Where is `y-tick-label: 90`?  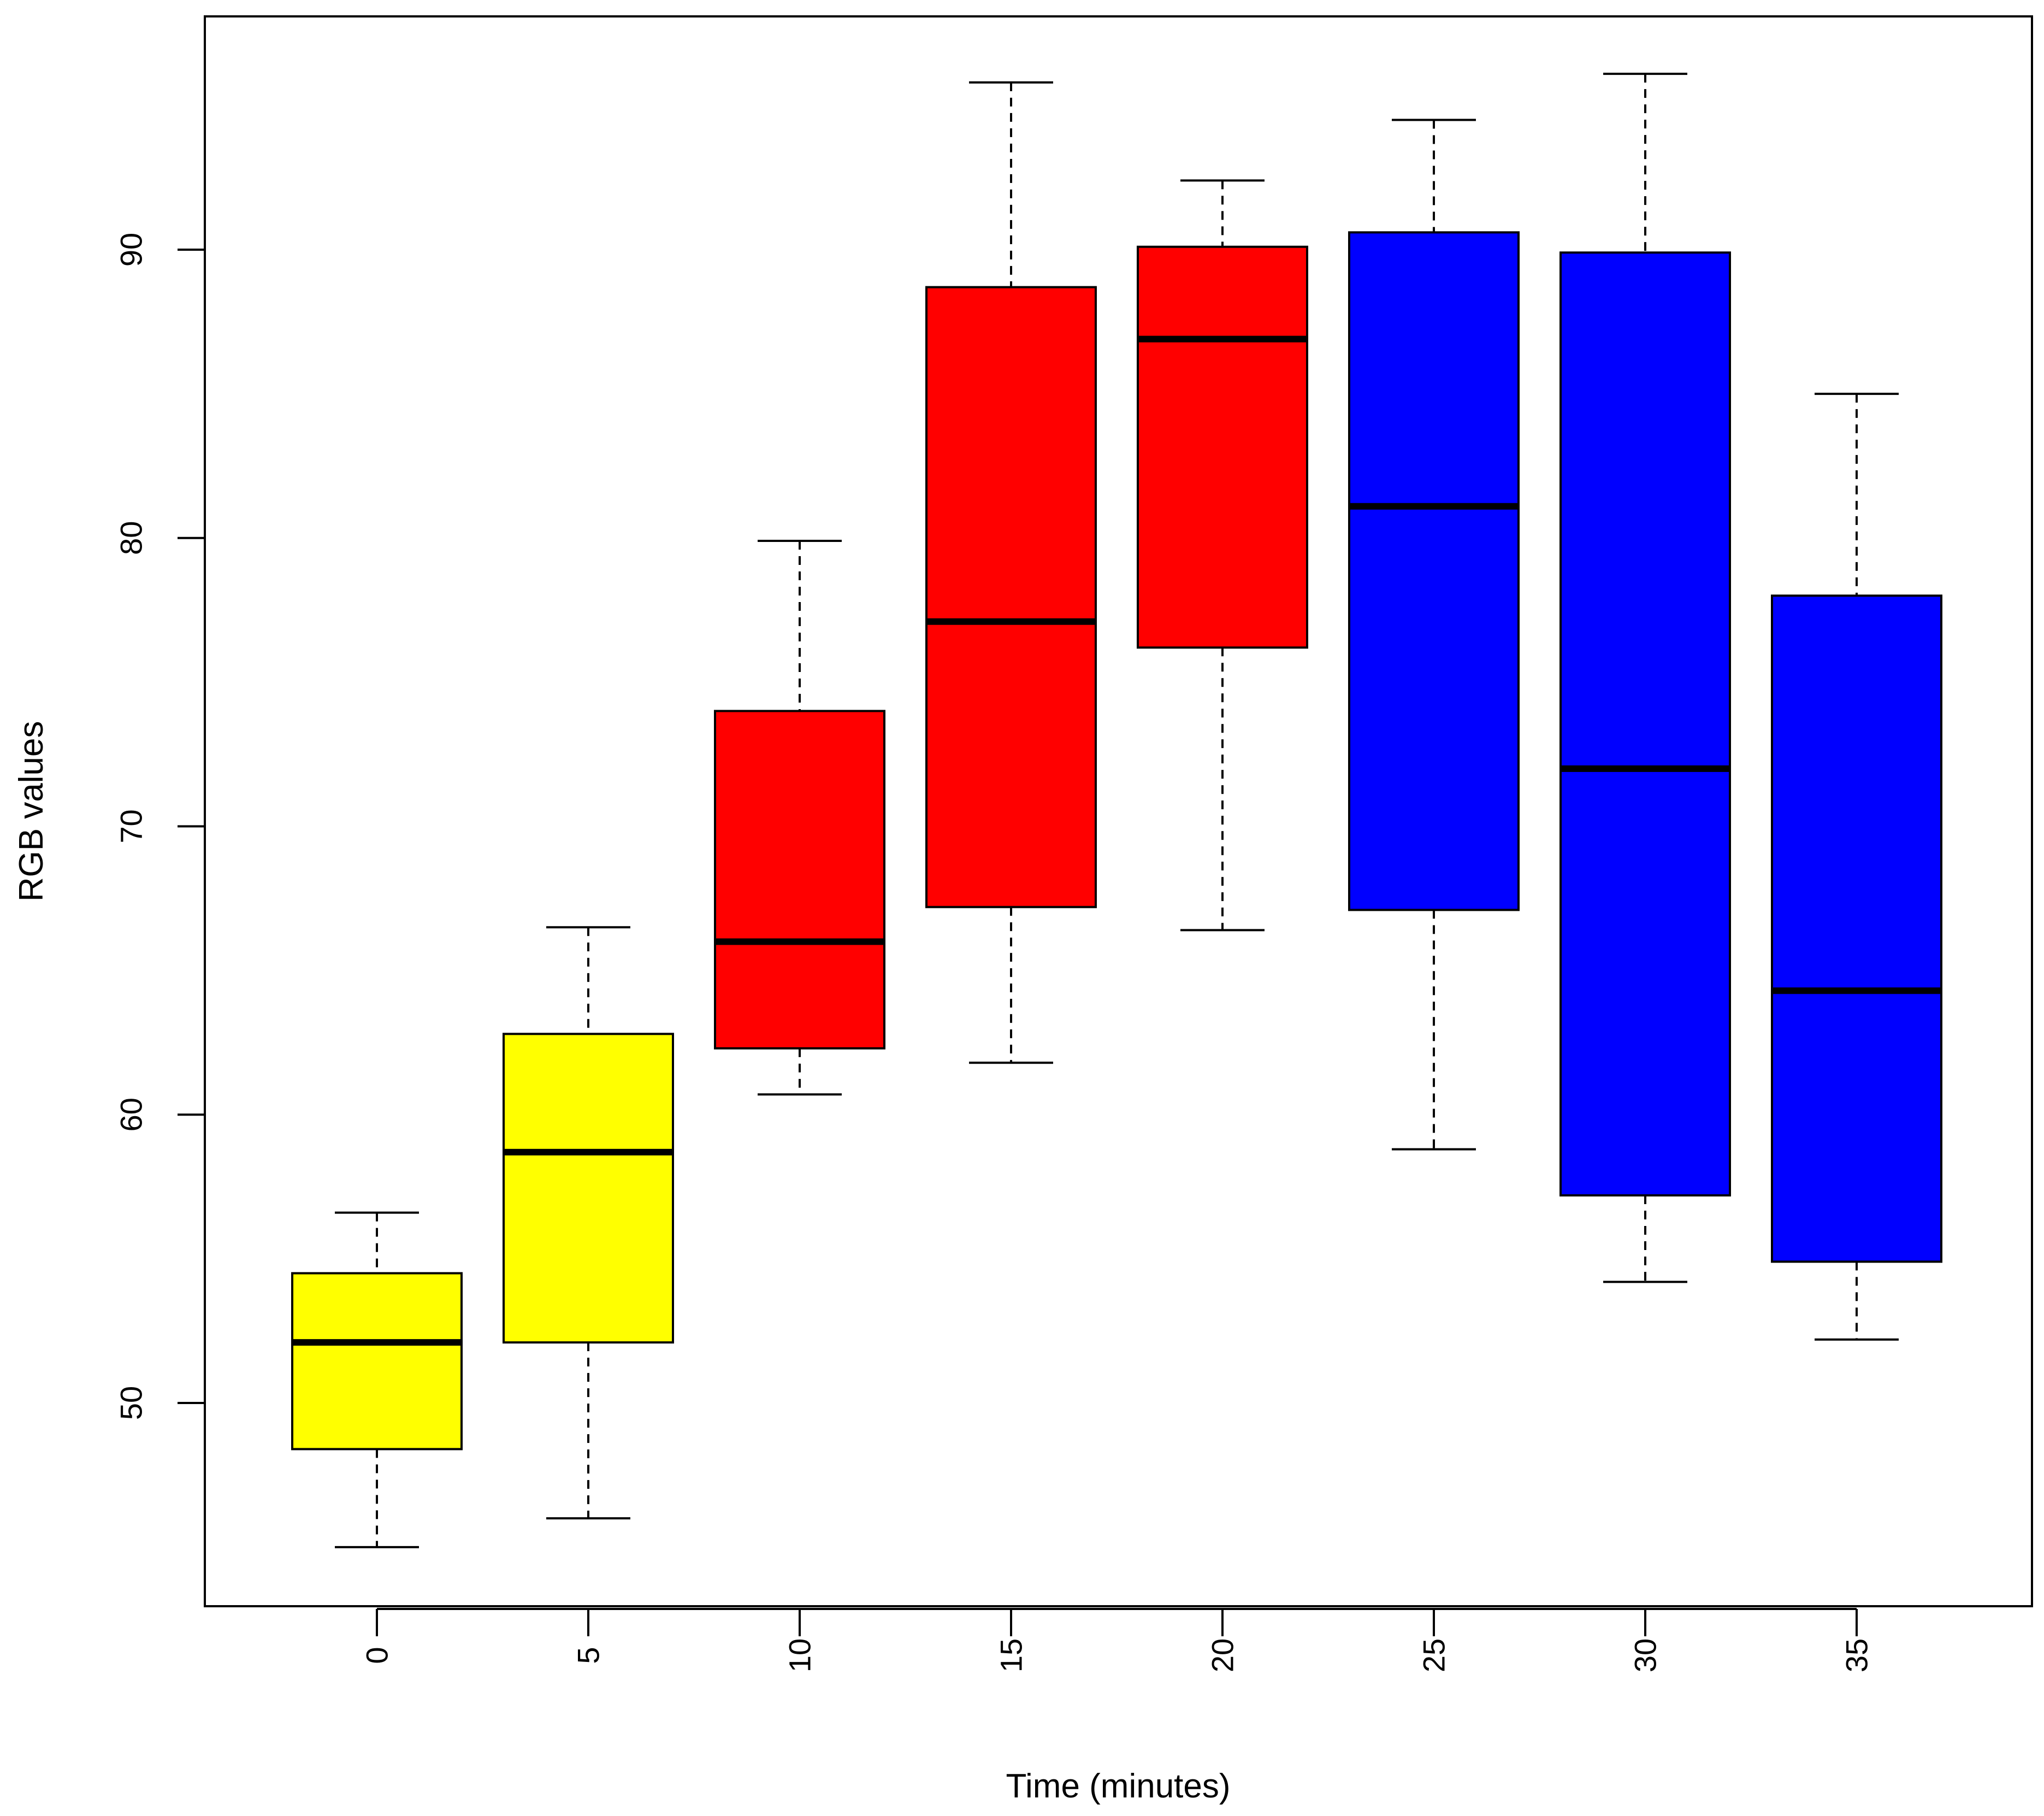 y-tick-label: 90 is located at coordinates (131, 250).